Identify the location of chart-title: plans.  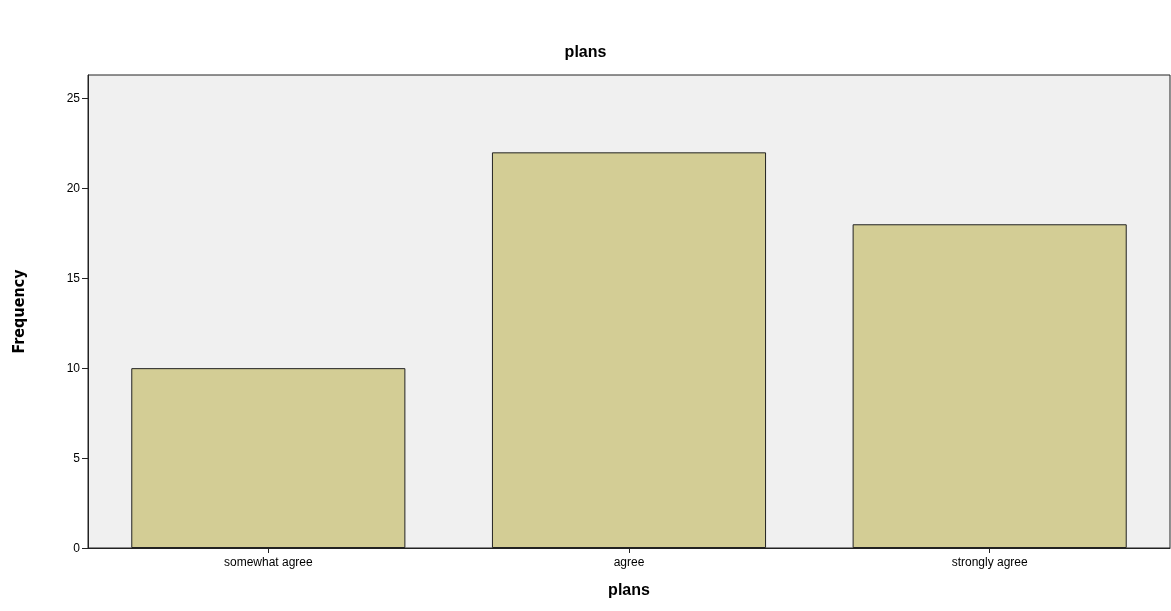
(585, 51).